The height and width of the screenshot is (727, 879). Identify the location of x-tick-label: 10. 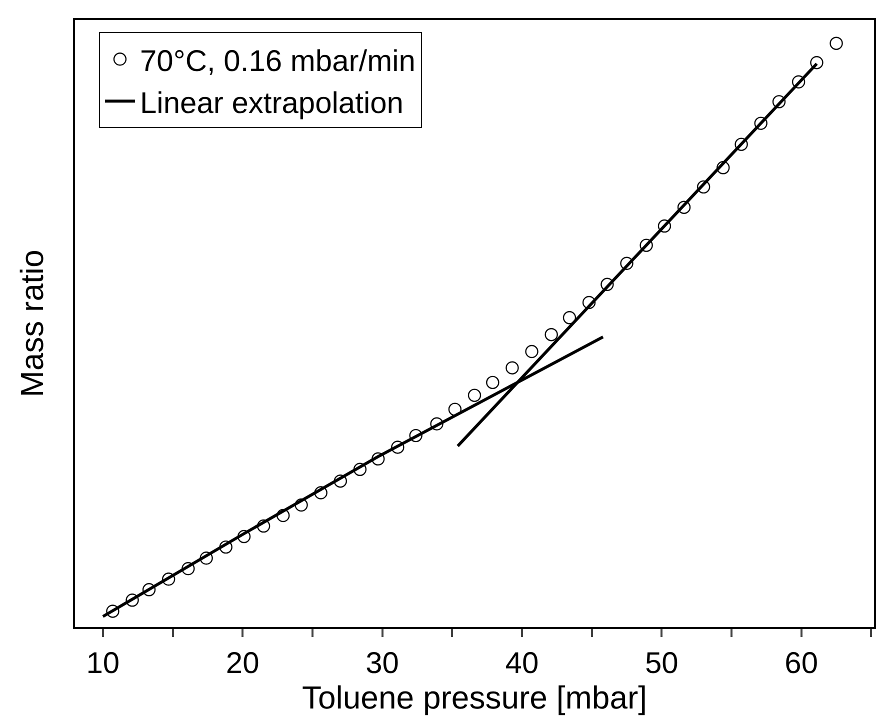
(103, 663).